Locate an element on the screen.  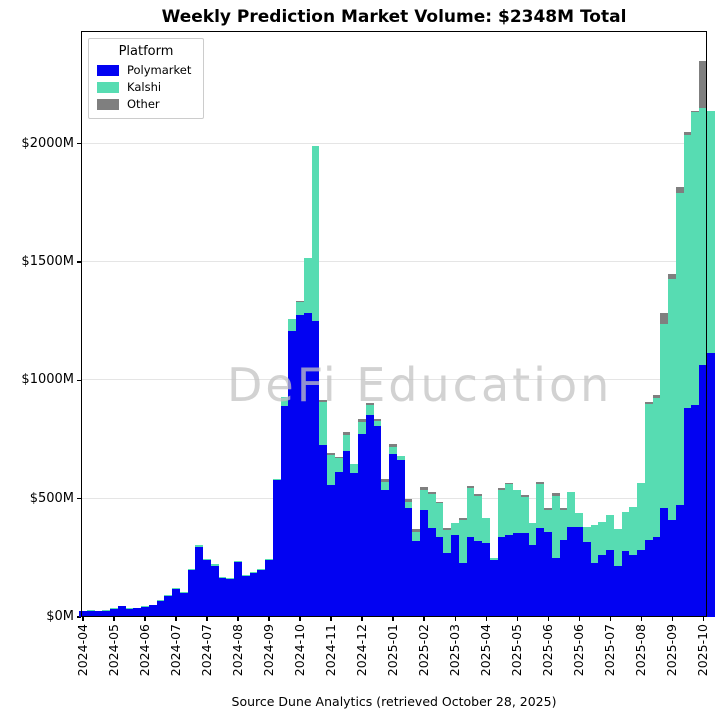
legend-title: Platform is located at coordinates (146, 51).